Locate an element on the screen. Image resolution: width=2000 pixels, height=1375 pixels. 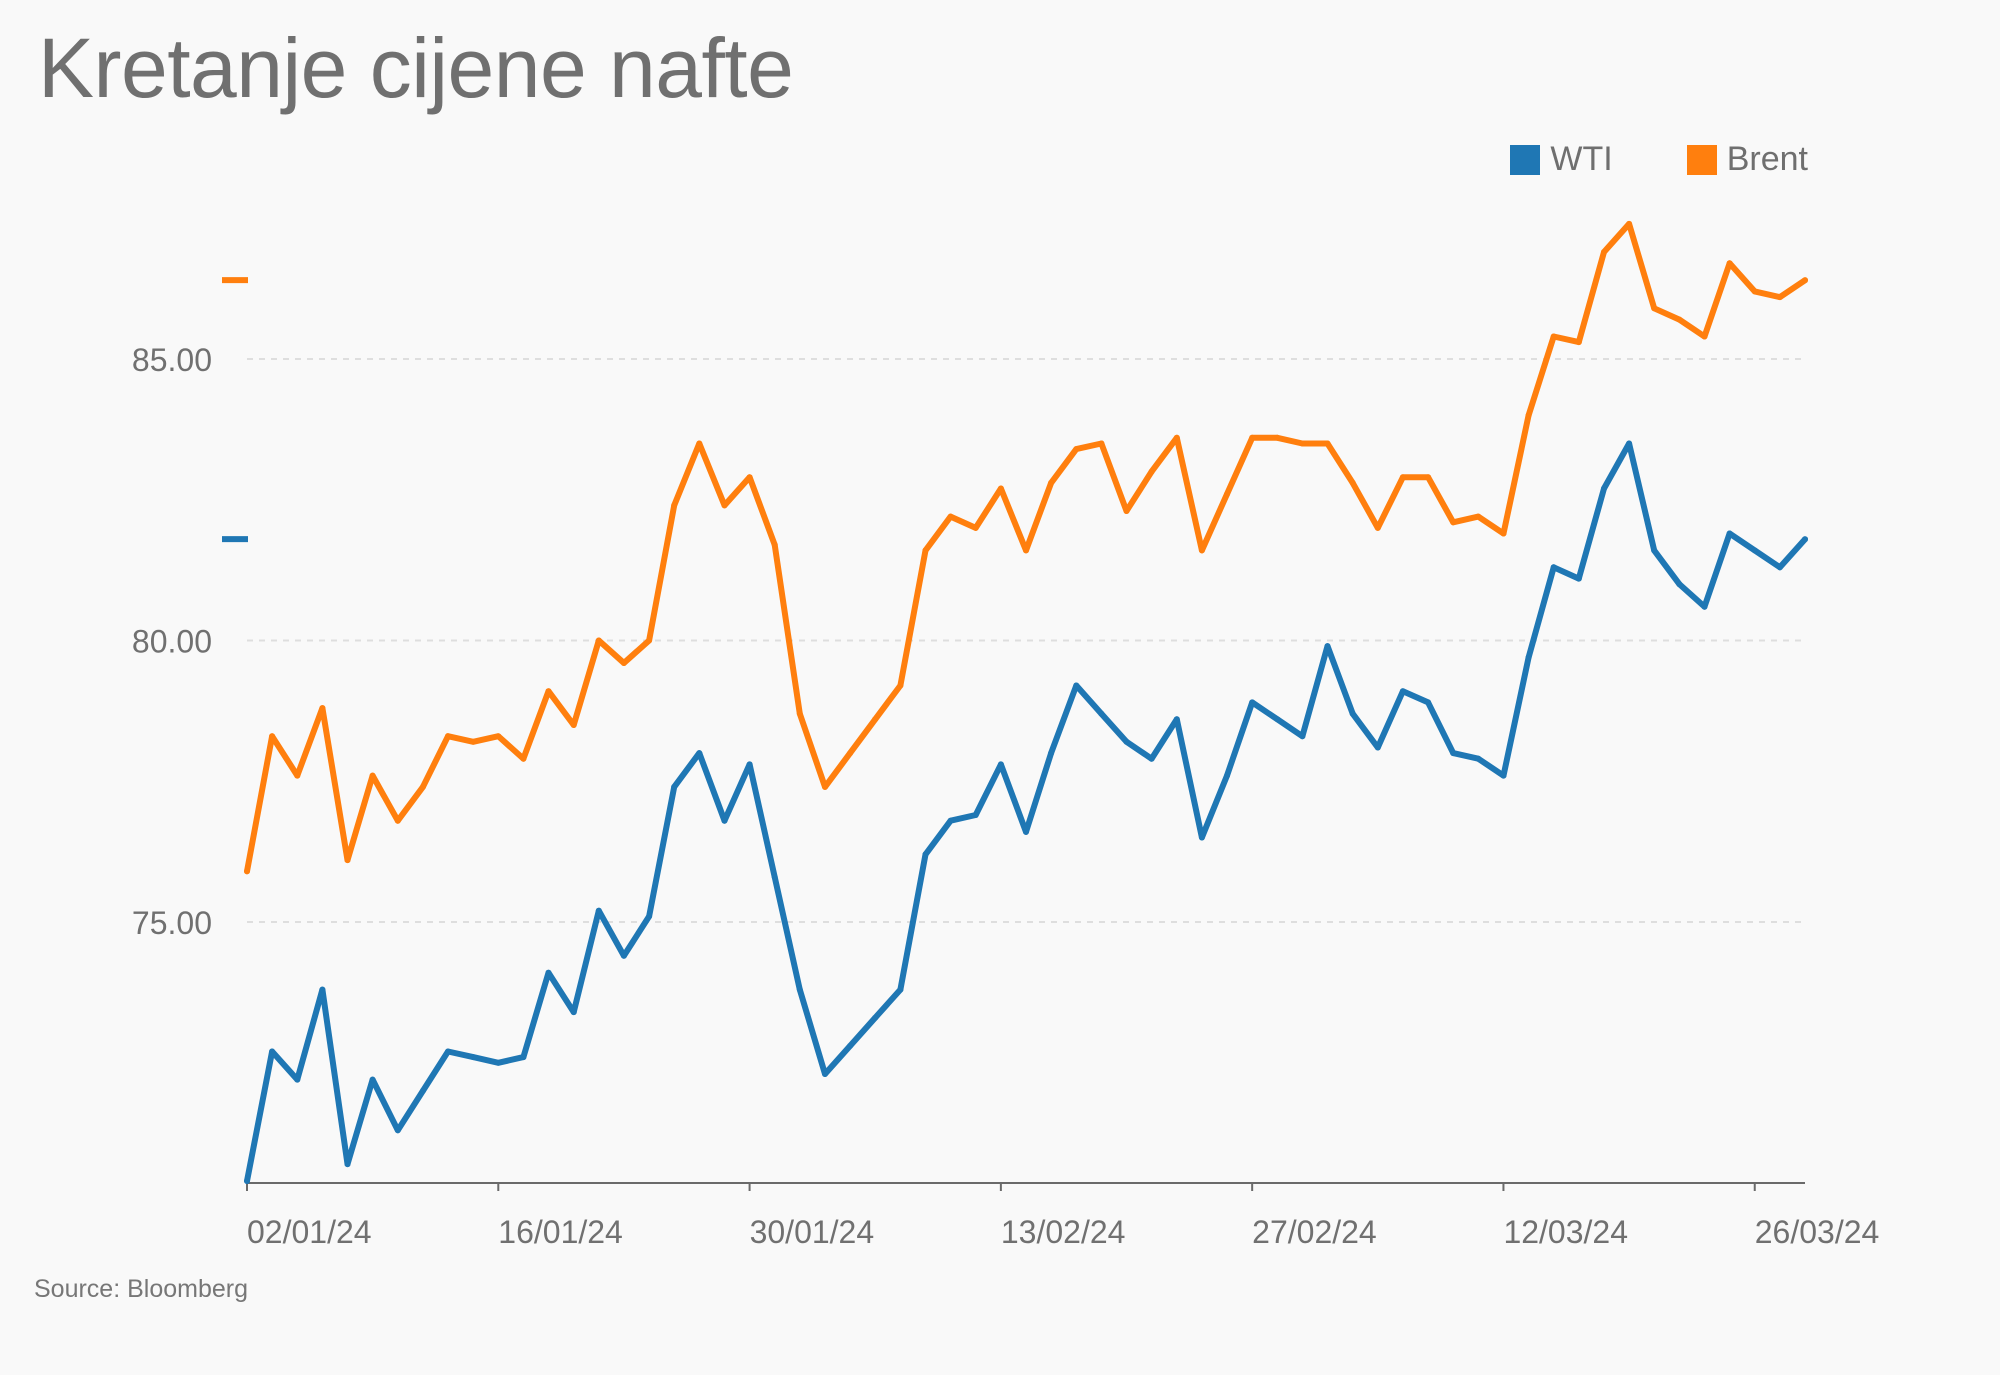
legend-item-wti: WTI is located at coordinates (1561, 159).